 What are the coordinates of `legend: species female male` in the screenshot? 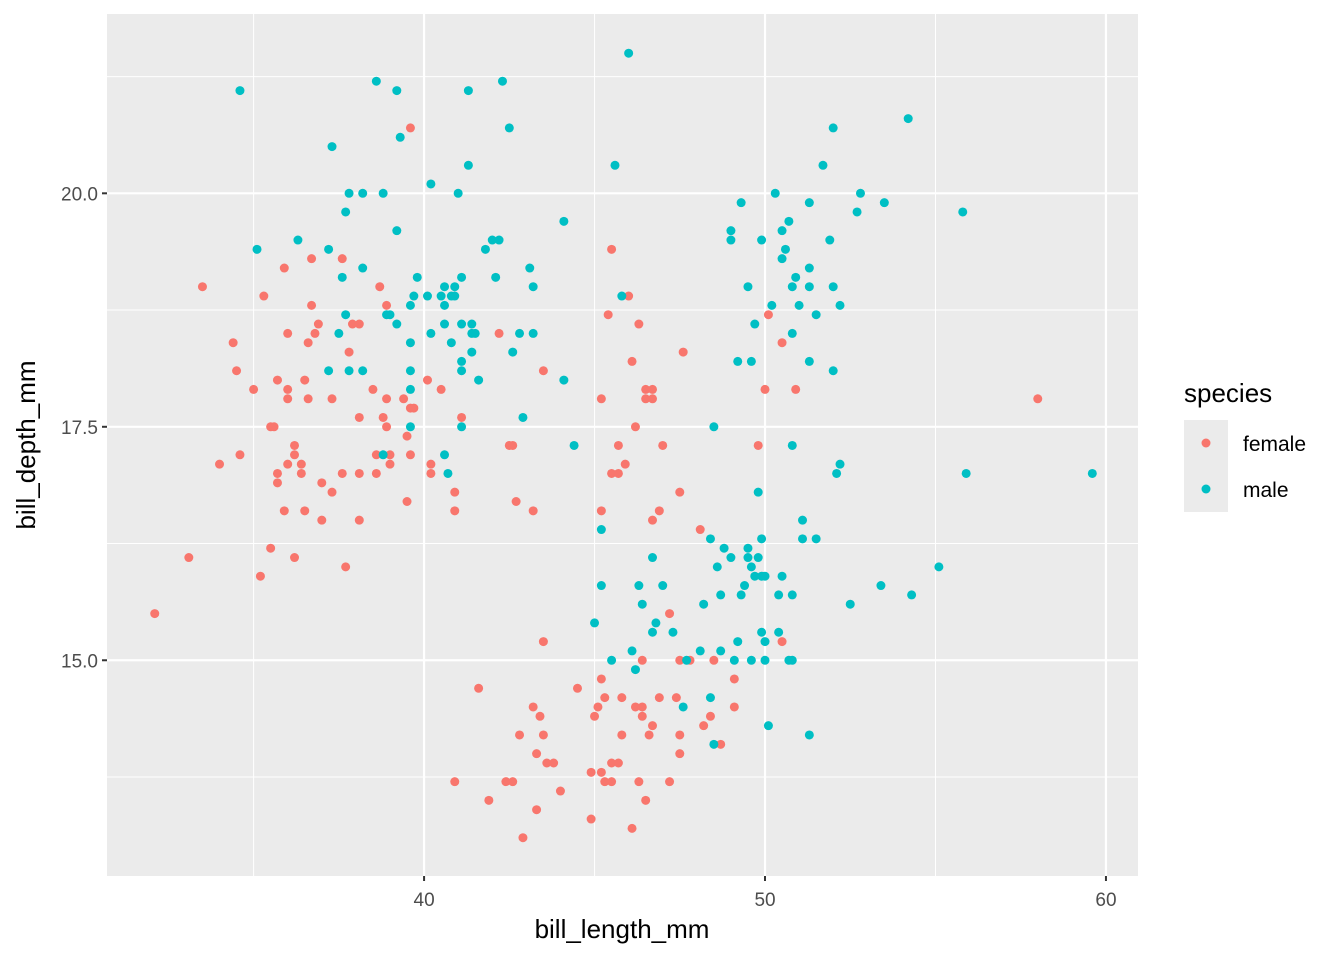 It's located at (1245, 445).